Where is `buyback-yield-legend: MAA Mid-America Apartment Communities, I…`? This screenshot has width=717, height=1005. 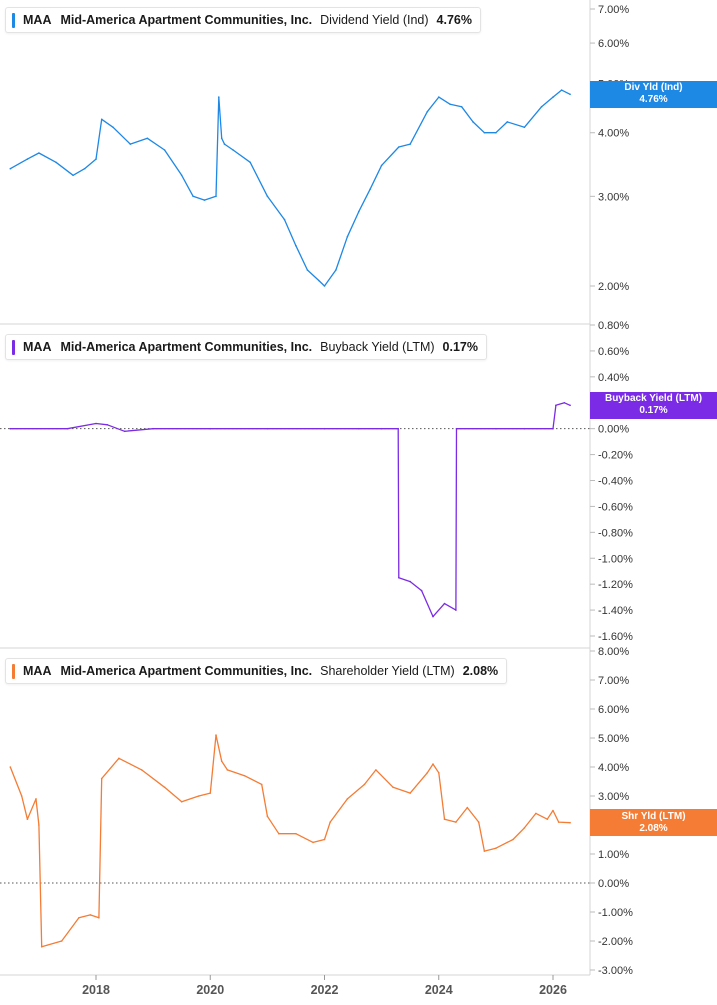 buyback-yield-legend: MAA Mid-America Apartment Communities, I… is located at coordinates (246, 347).